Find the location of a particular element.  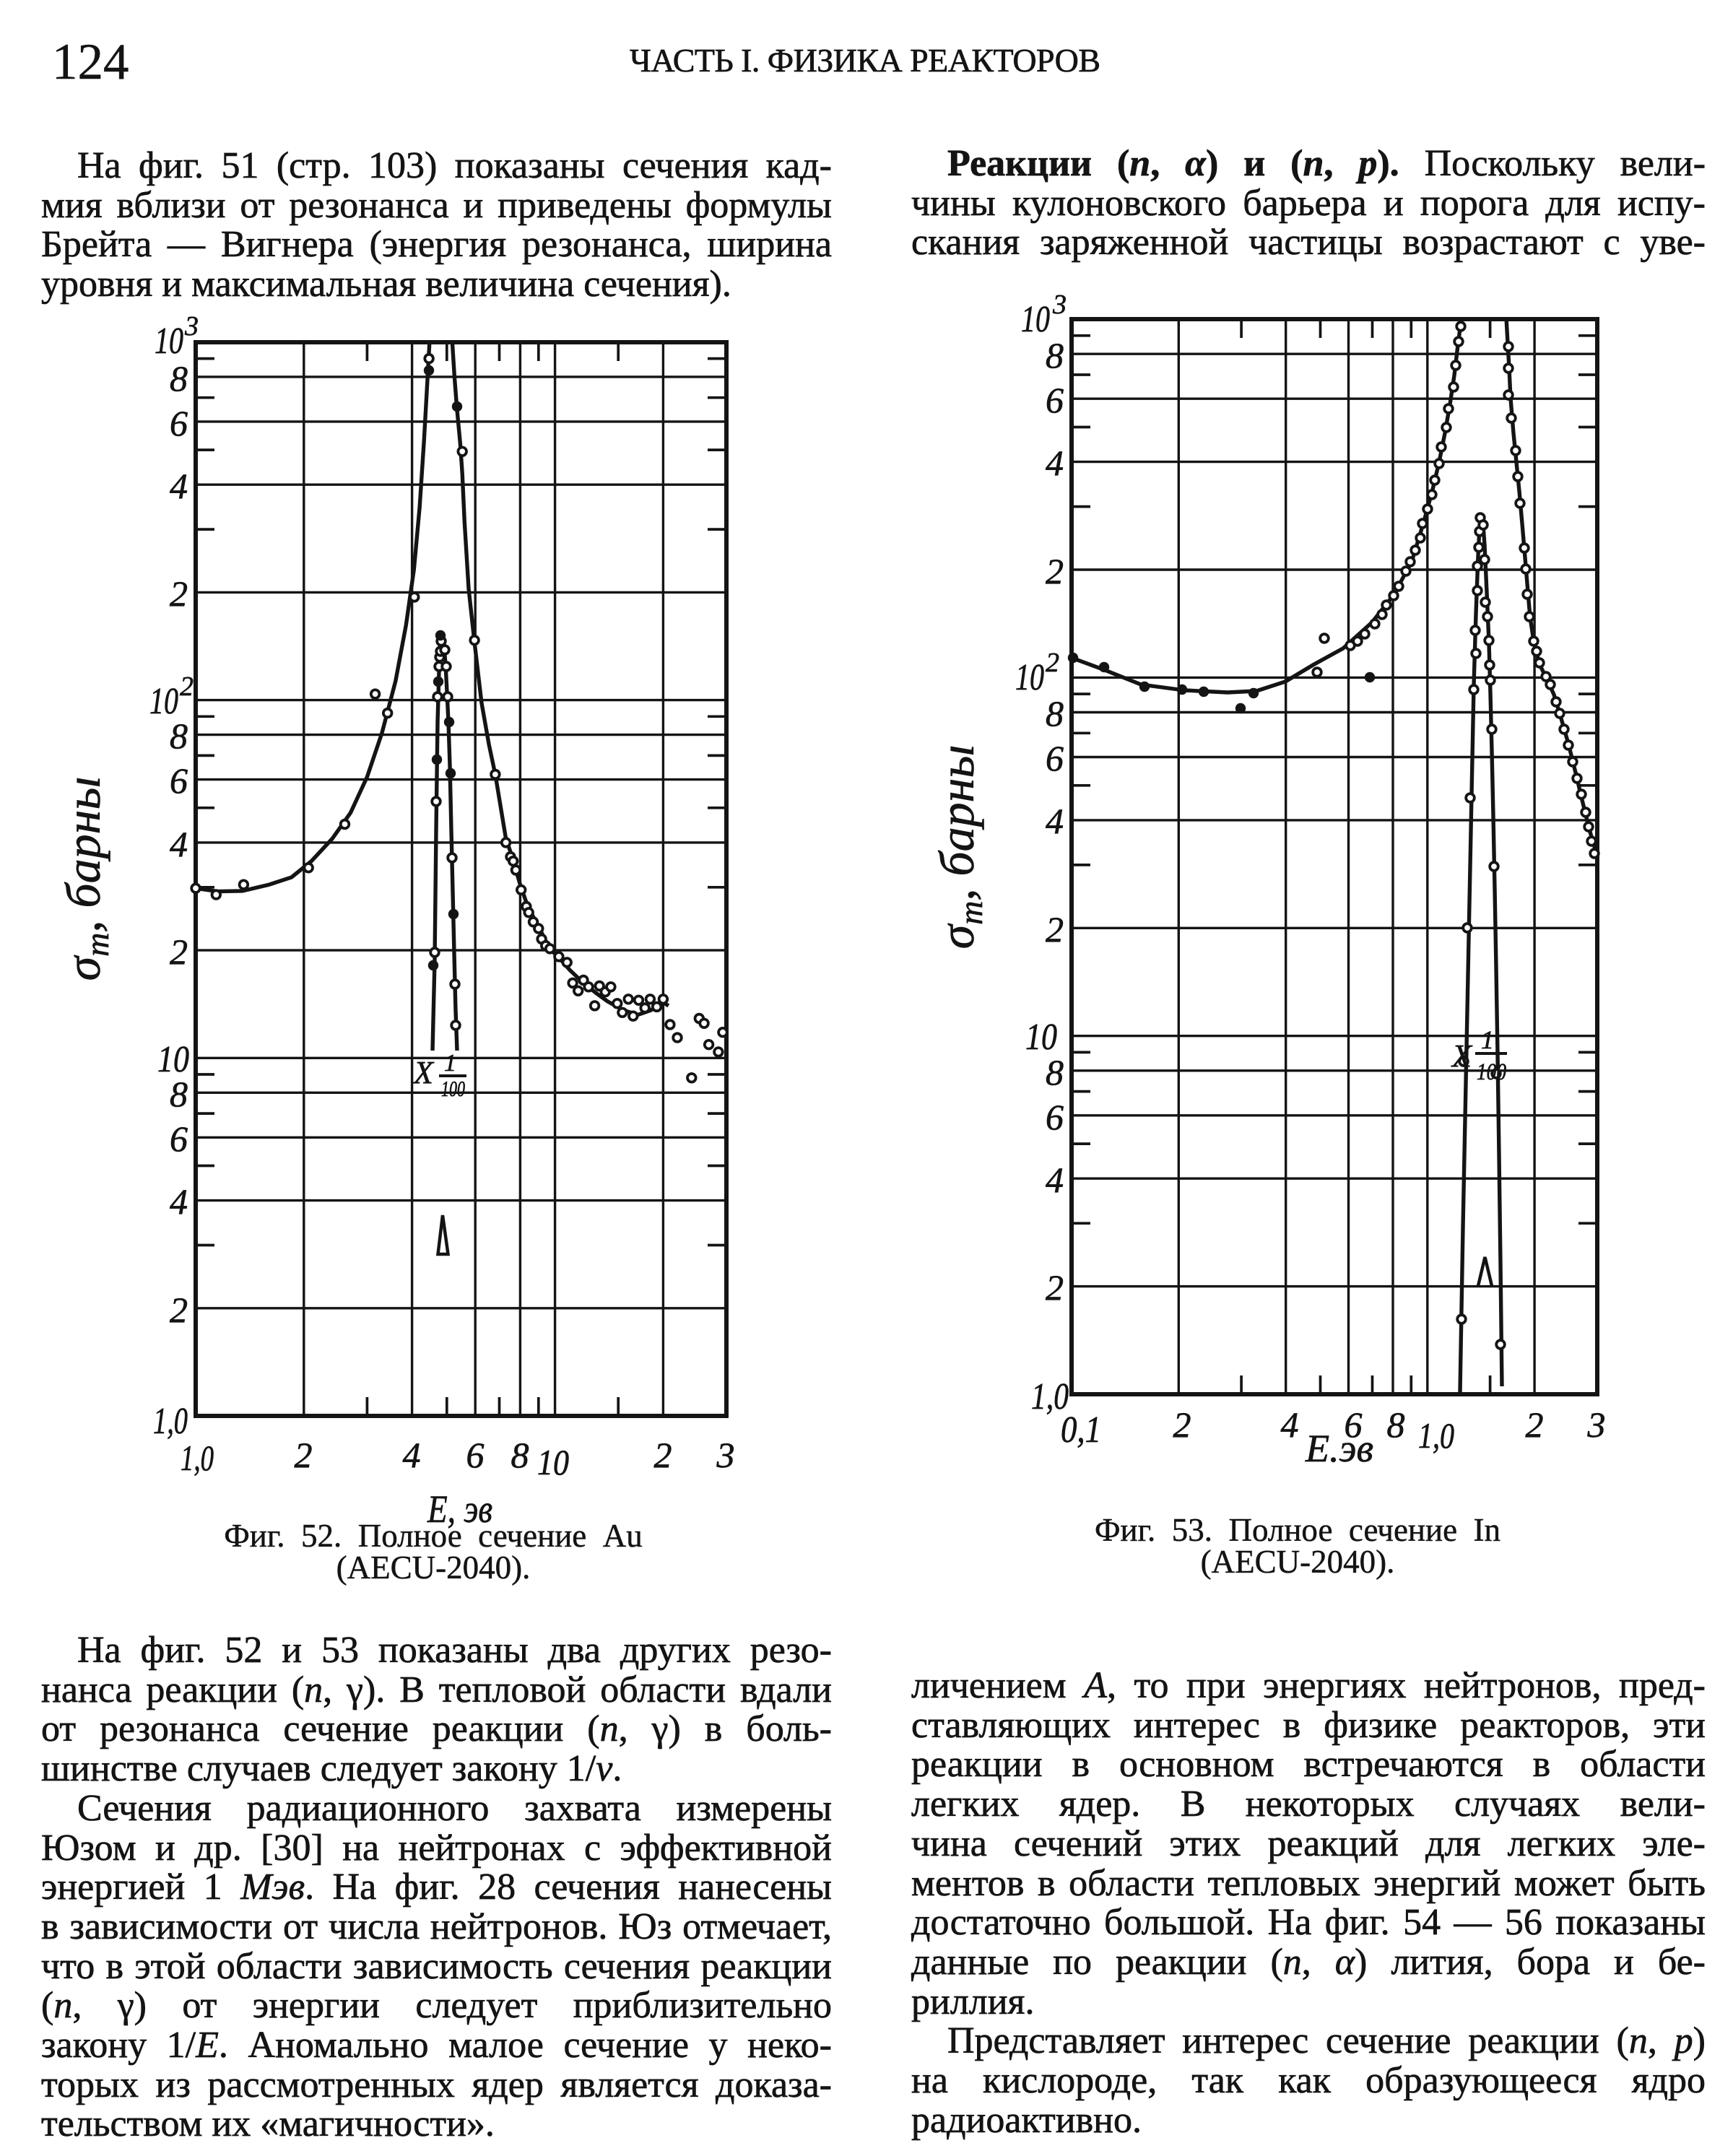

svg-text: E, эв is located at coordinates (459, 1509).